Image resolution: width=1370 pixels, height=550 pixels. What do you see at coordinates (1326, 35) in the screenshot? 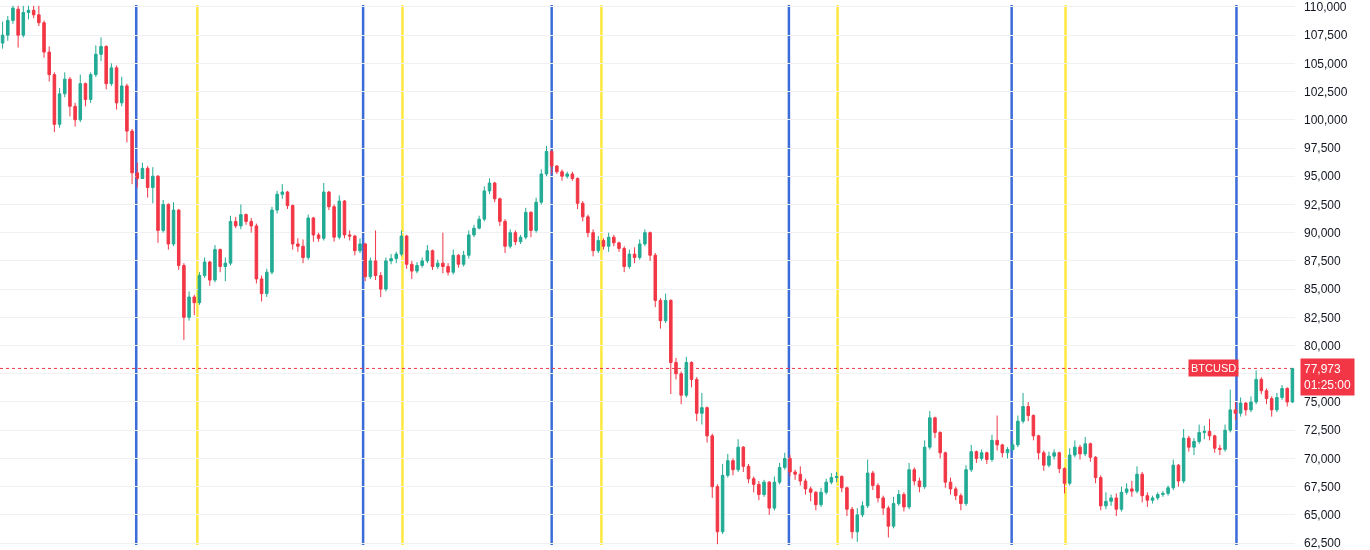
I see `y-tick-label: 107,500` at bounding box center [1326, 35].